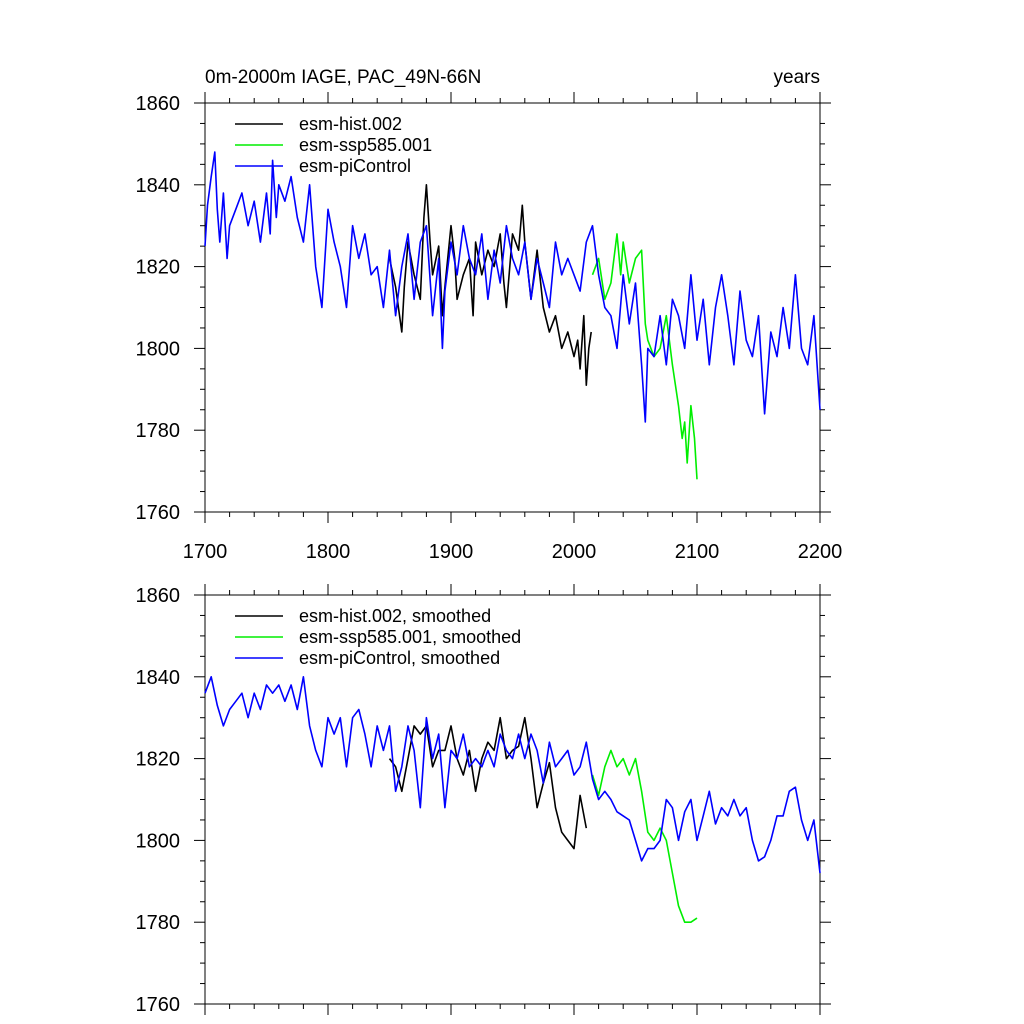  I want to click on legend-label: esm-piControl, smoothed, so click(399, 658).